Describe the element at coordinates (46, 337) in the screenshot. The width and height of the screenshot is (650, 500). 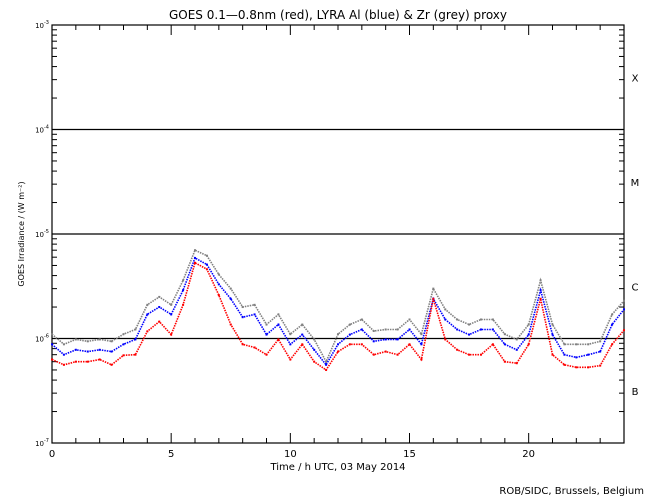
I see `y-tick-exponent: -6` at that location.